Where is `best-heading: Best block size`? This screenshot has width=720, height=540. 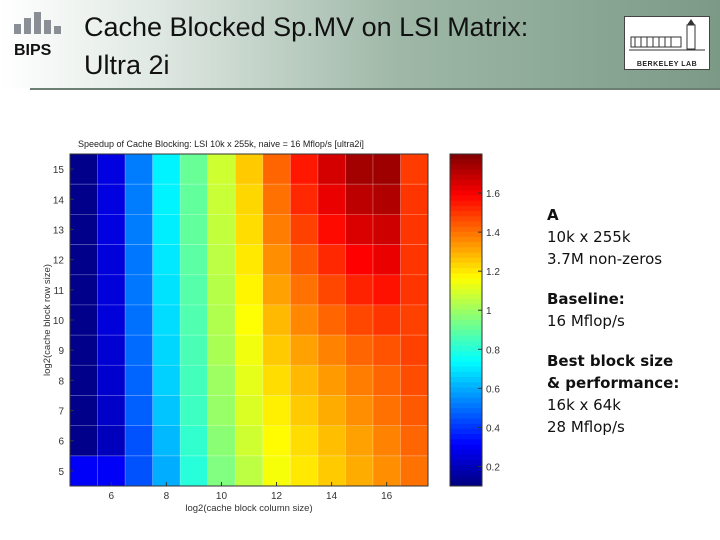
best-heading: Best block size is located at coordinates (610, 361).